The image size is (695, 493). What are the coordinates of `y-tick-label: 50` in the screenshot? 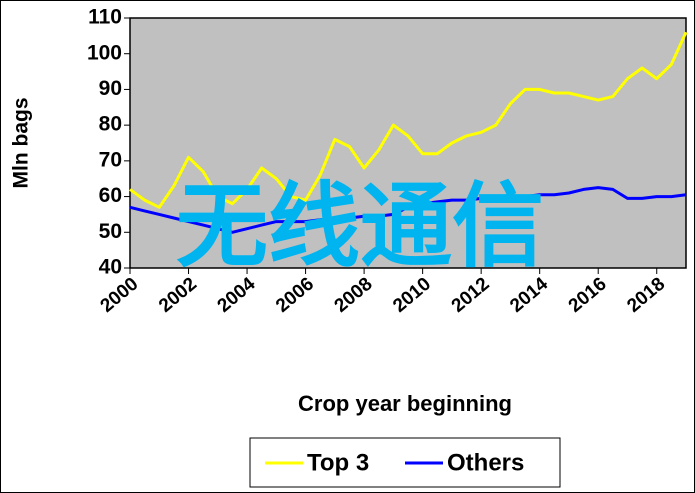 It's located at (110, 231).